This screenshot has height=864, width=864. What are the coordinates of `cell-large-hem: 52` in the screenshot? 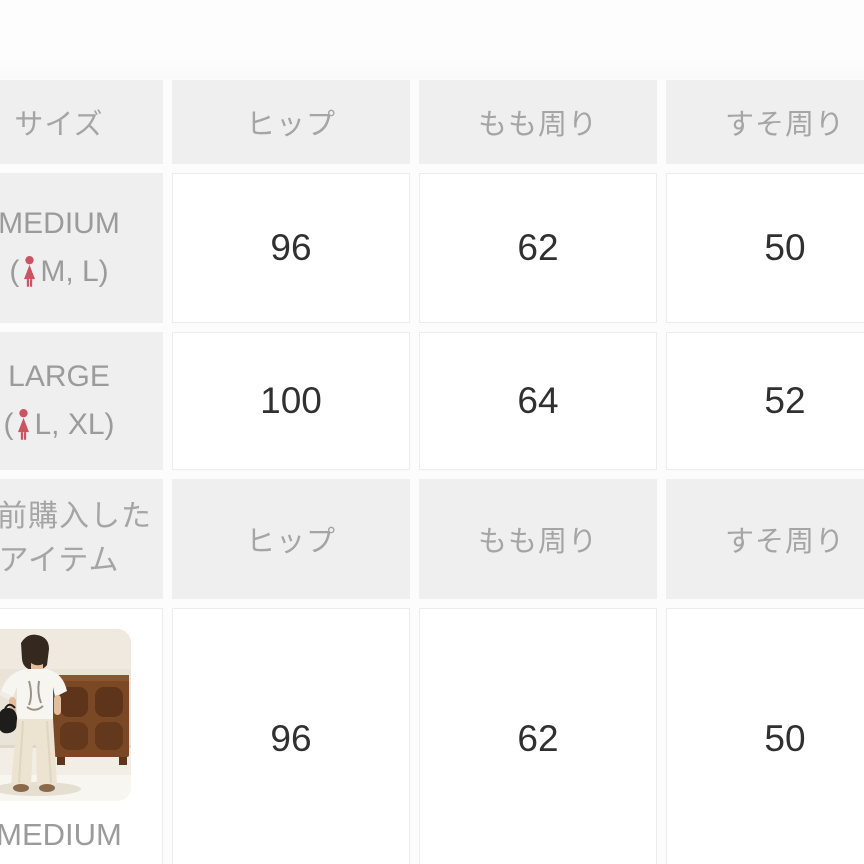 It's located at (765, 401).